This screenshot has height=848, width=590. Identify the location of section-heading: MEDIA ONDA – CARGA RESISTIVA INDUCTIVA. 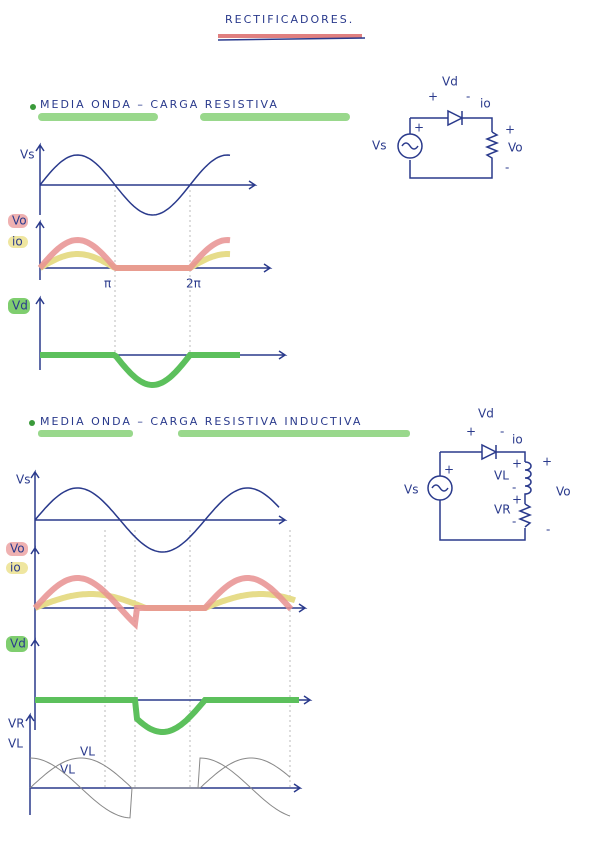
(201, 421).